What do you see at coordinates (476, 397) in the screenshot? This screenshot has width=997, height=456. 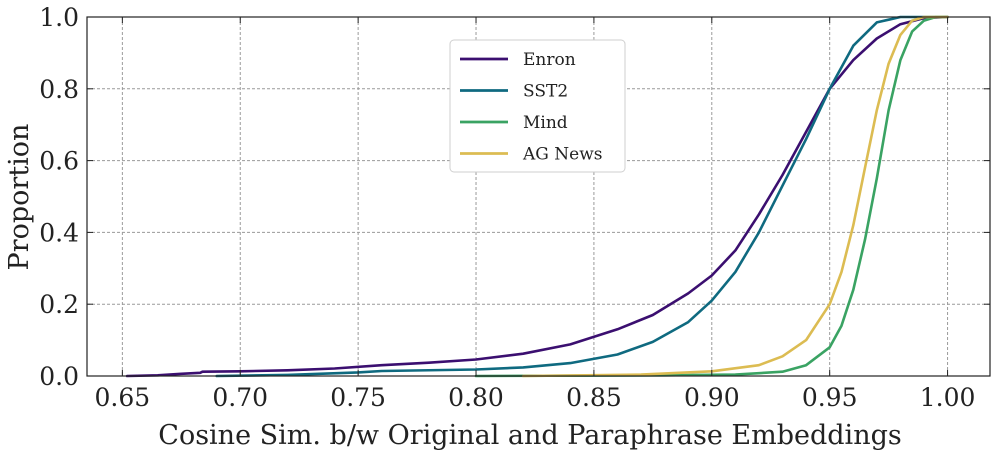 I see `x-tick-label: 0.80` at bounding box center [476, 397].